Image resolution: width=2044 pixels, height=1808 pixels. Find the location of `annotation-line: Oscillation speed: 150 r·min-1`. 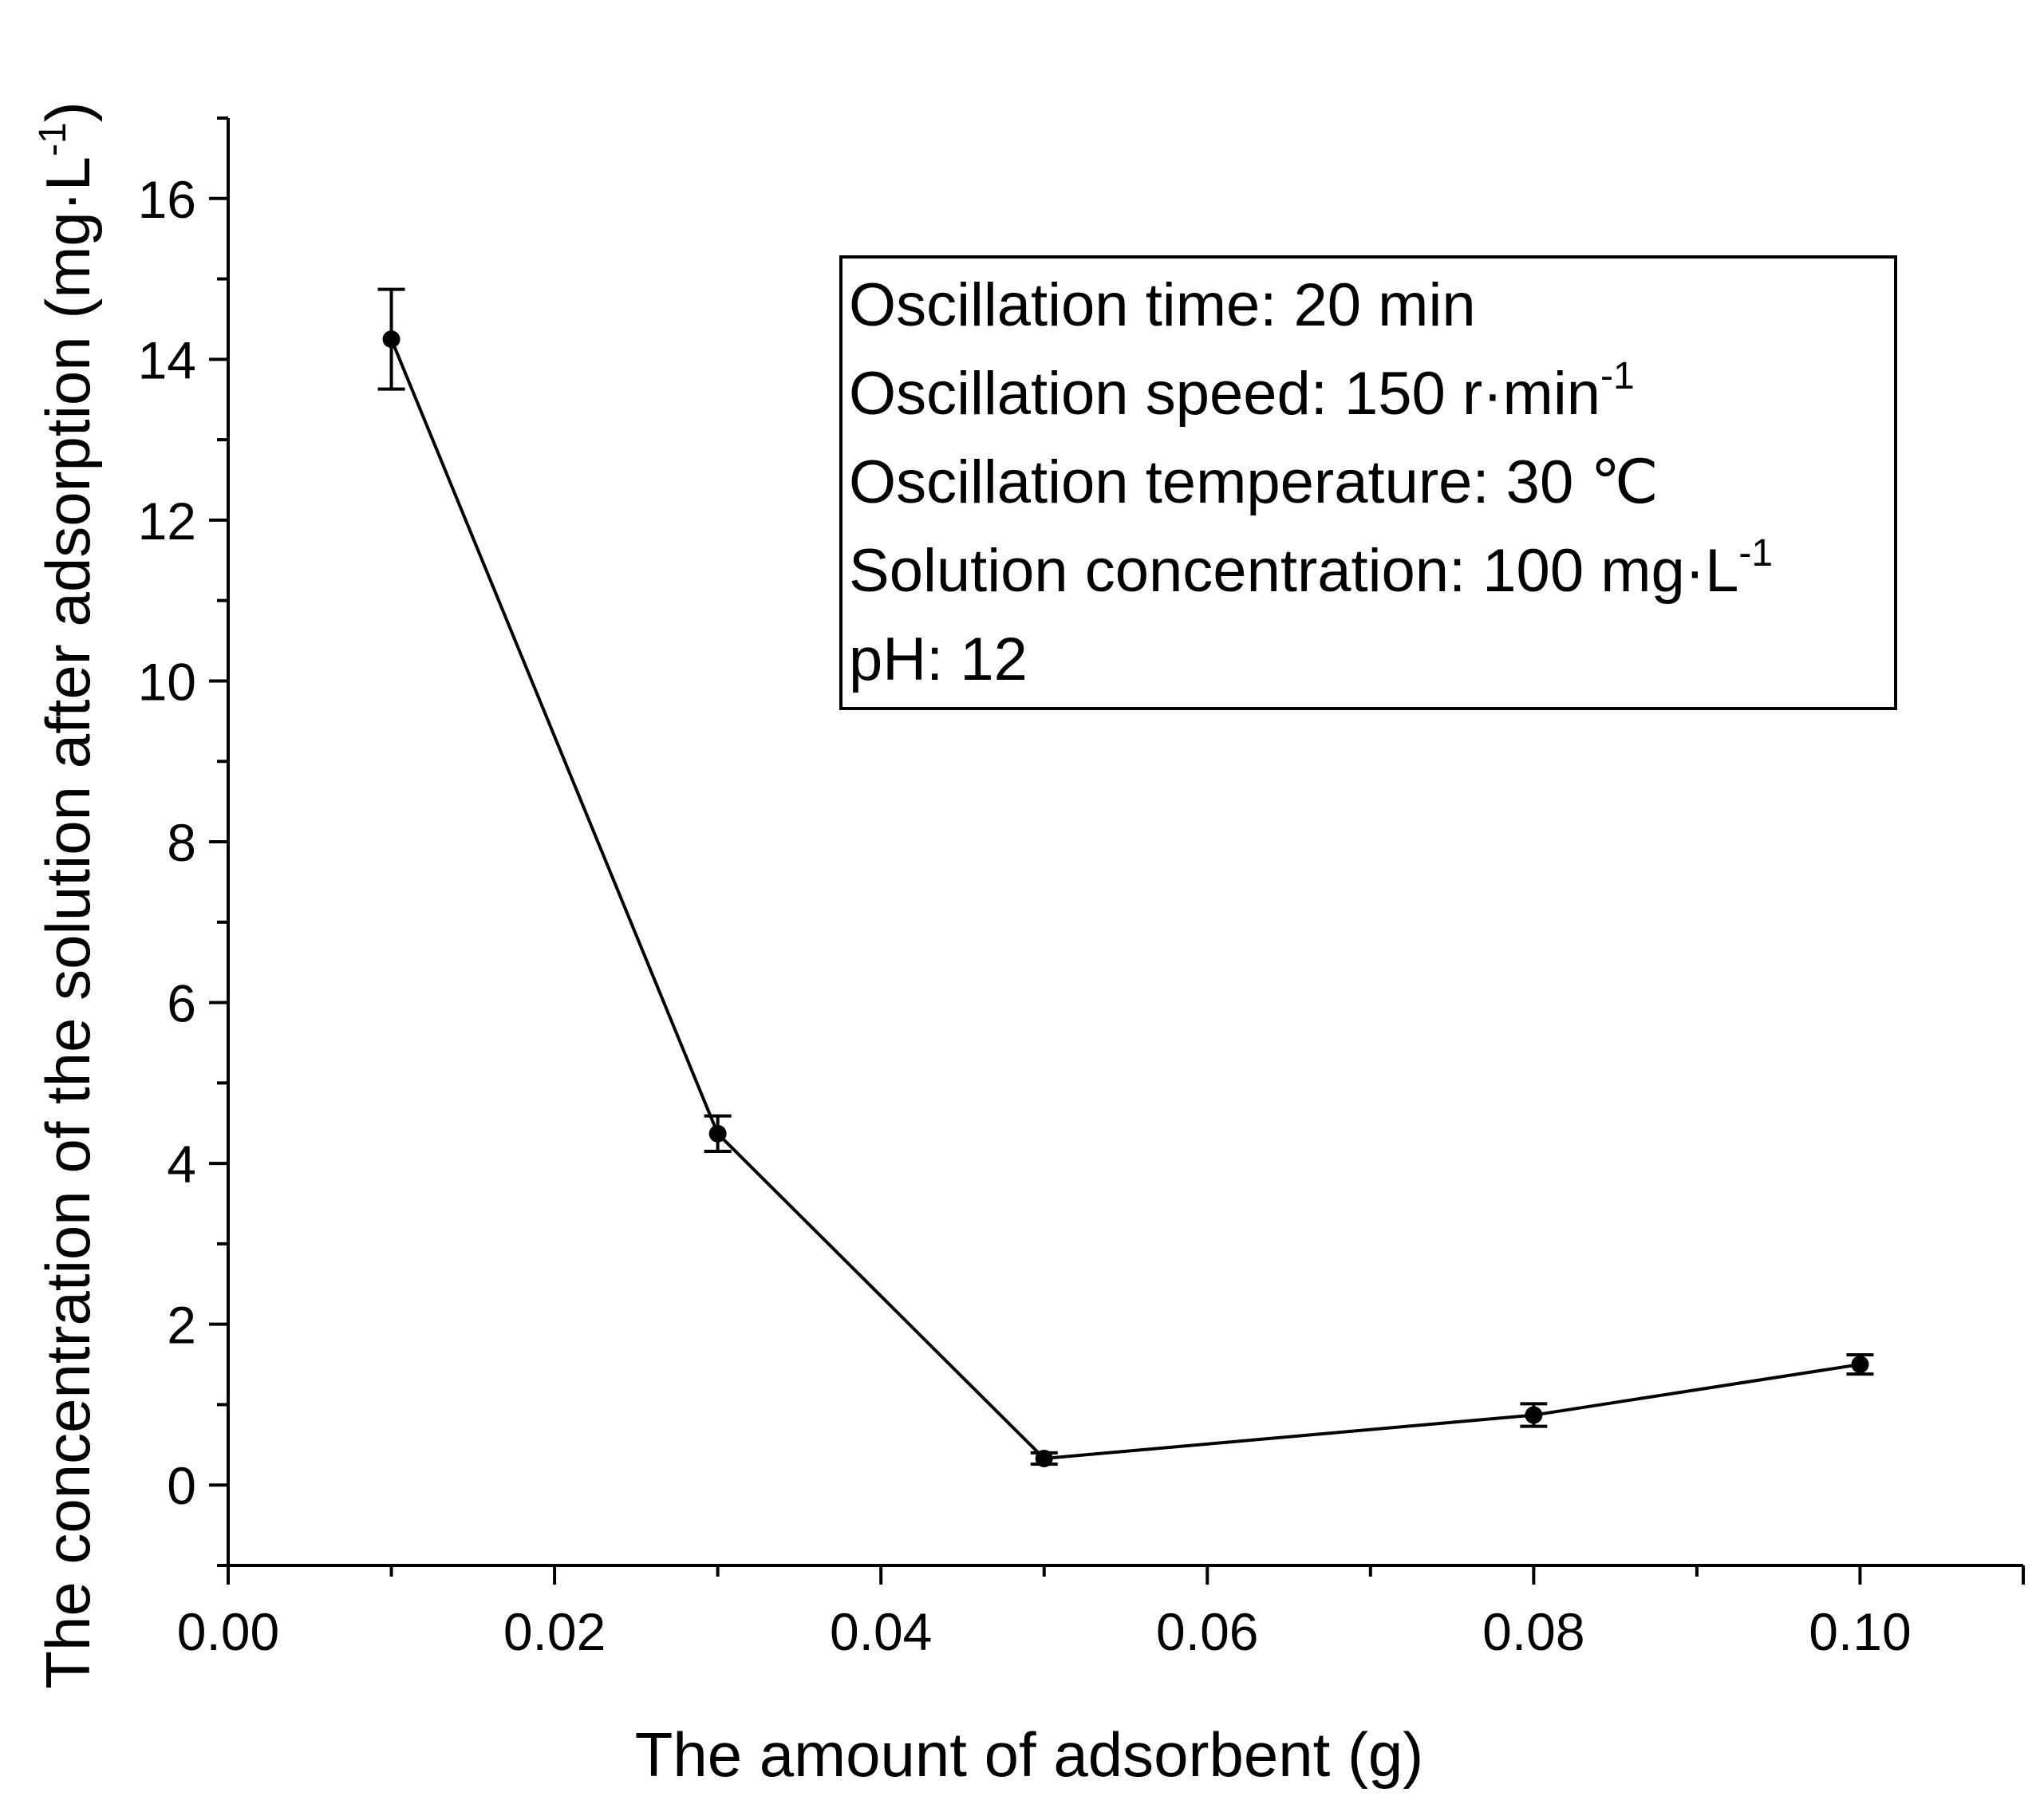

annotation-line: Oscillation speed: 150 r·min-1 is located at coordinates (1242, 391).